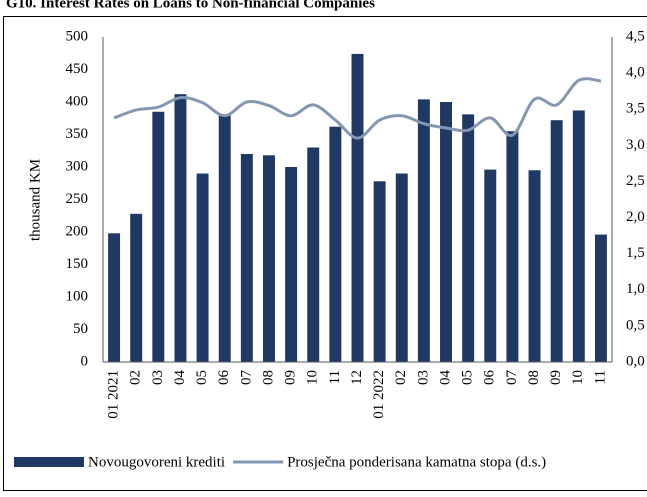 Image resolution: width=647 pixels, height=497 pixels. I want to click on y2-tick-label: 4,0, so click(635, 73).